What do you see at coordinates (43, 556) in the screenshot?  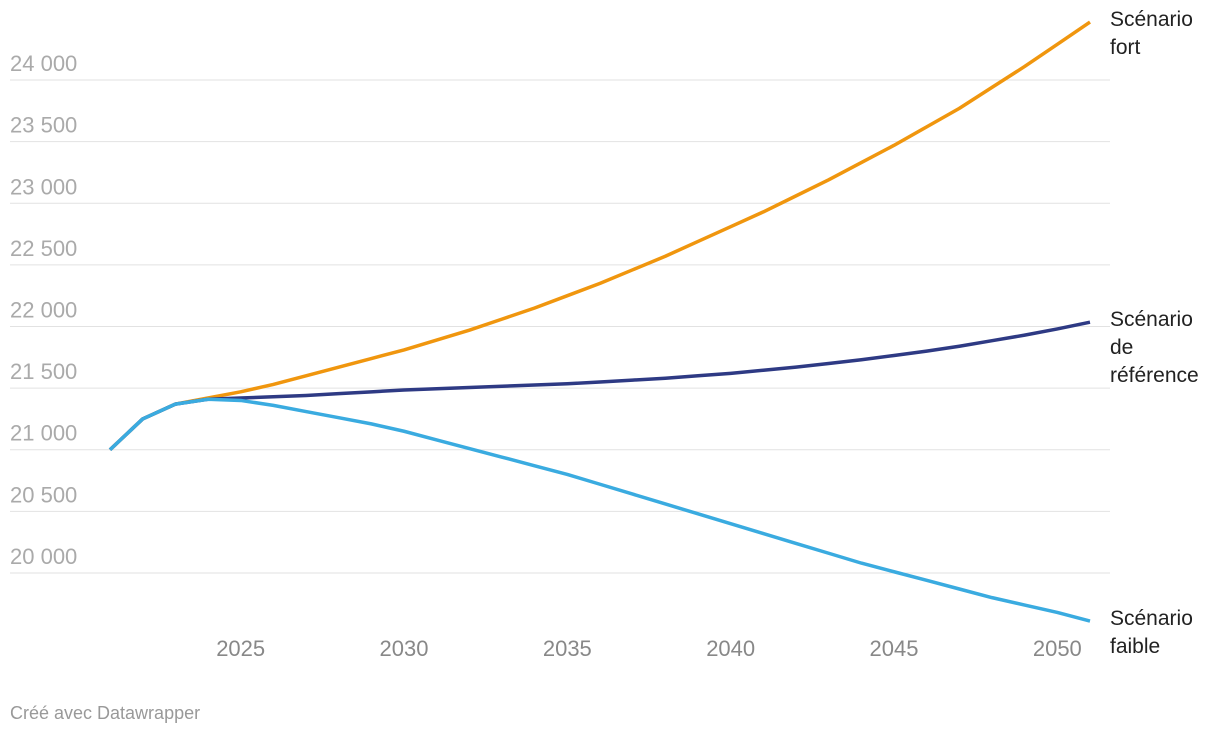 I see `y-tick-label: 20 000` at bounding box center [43, 556].